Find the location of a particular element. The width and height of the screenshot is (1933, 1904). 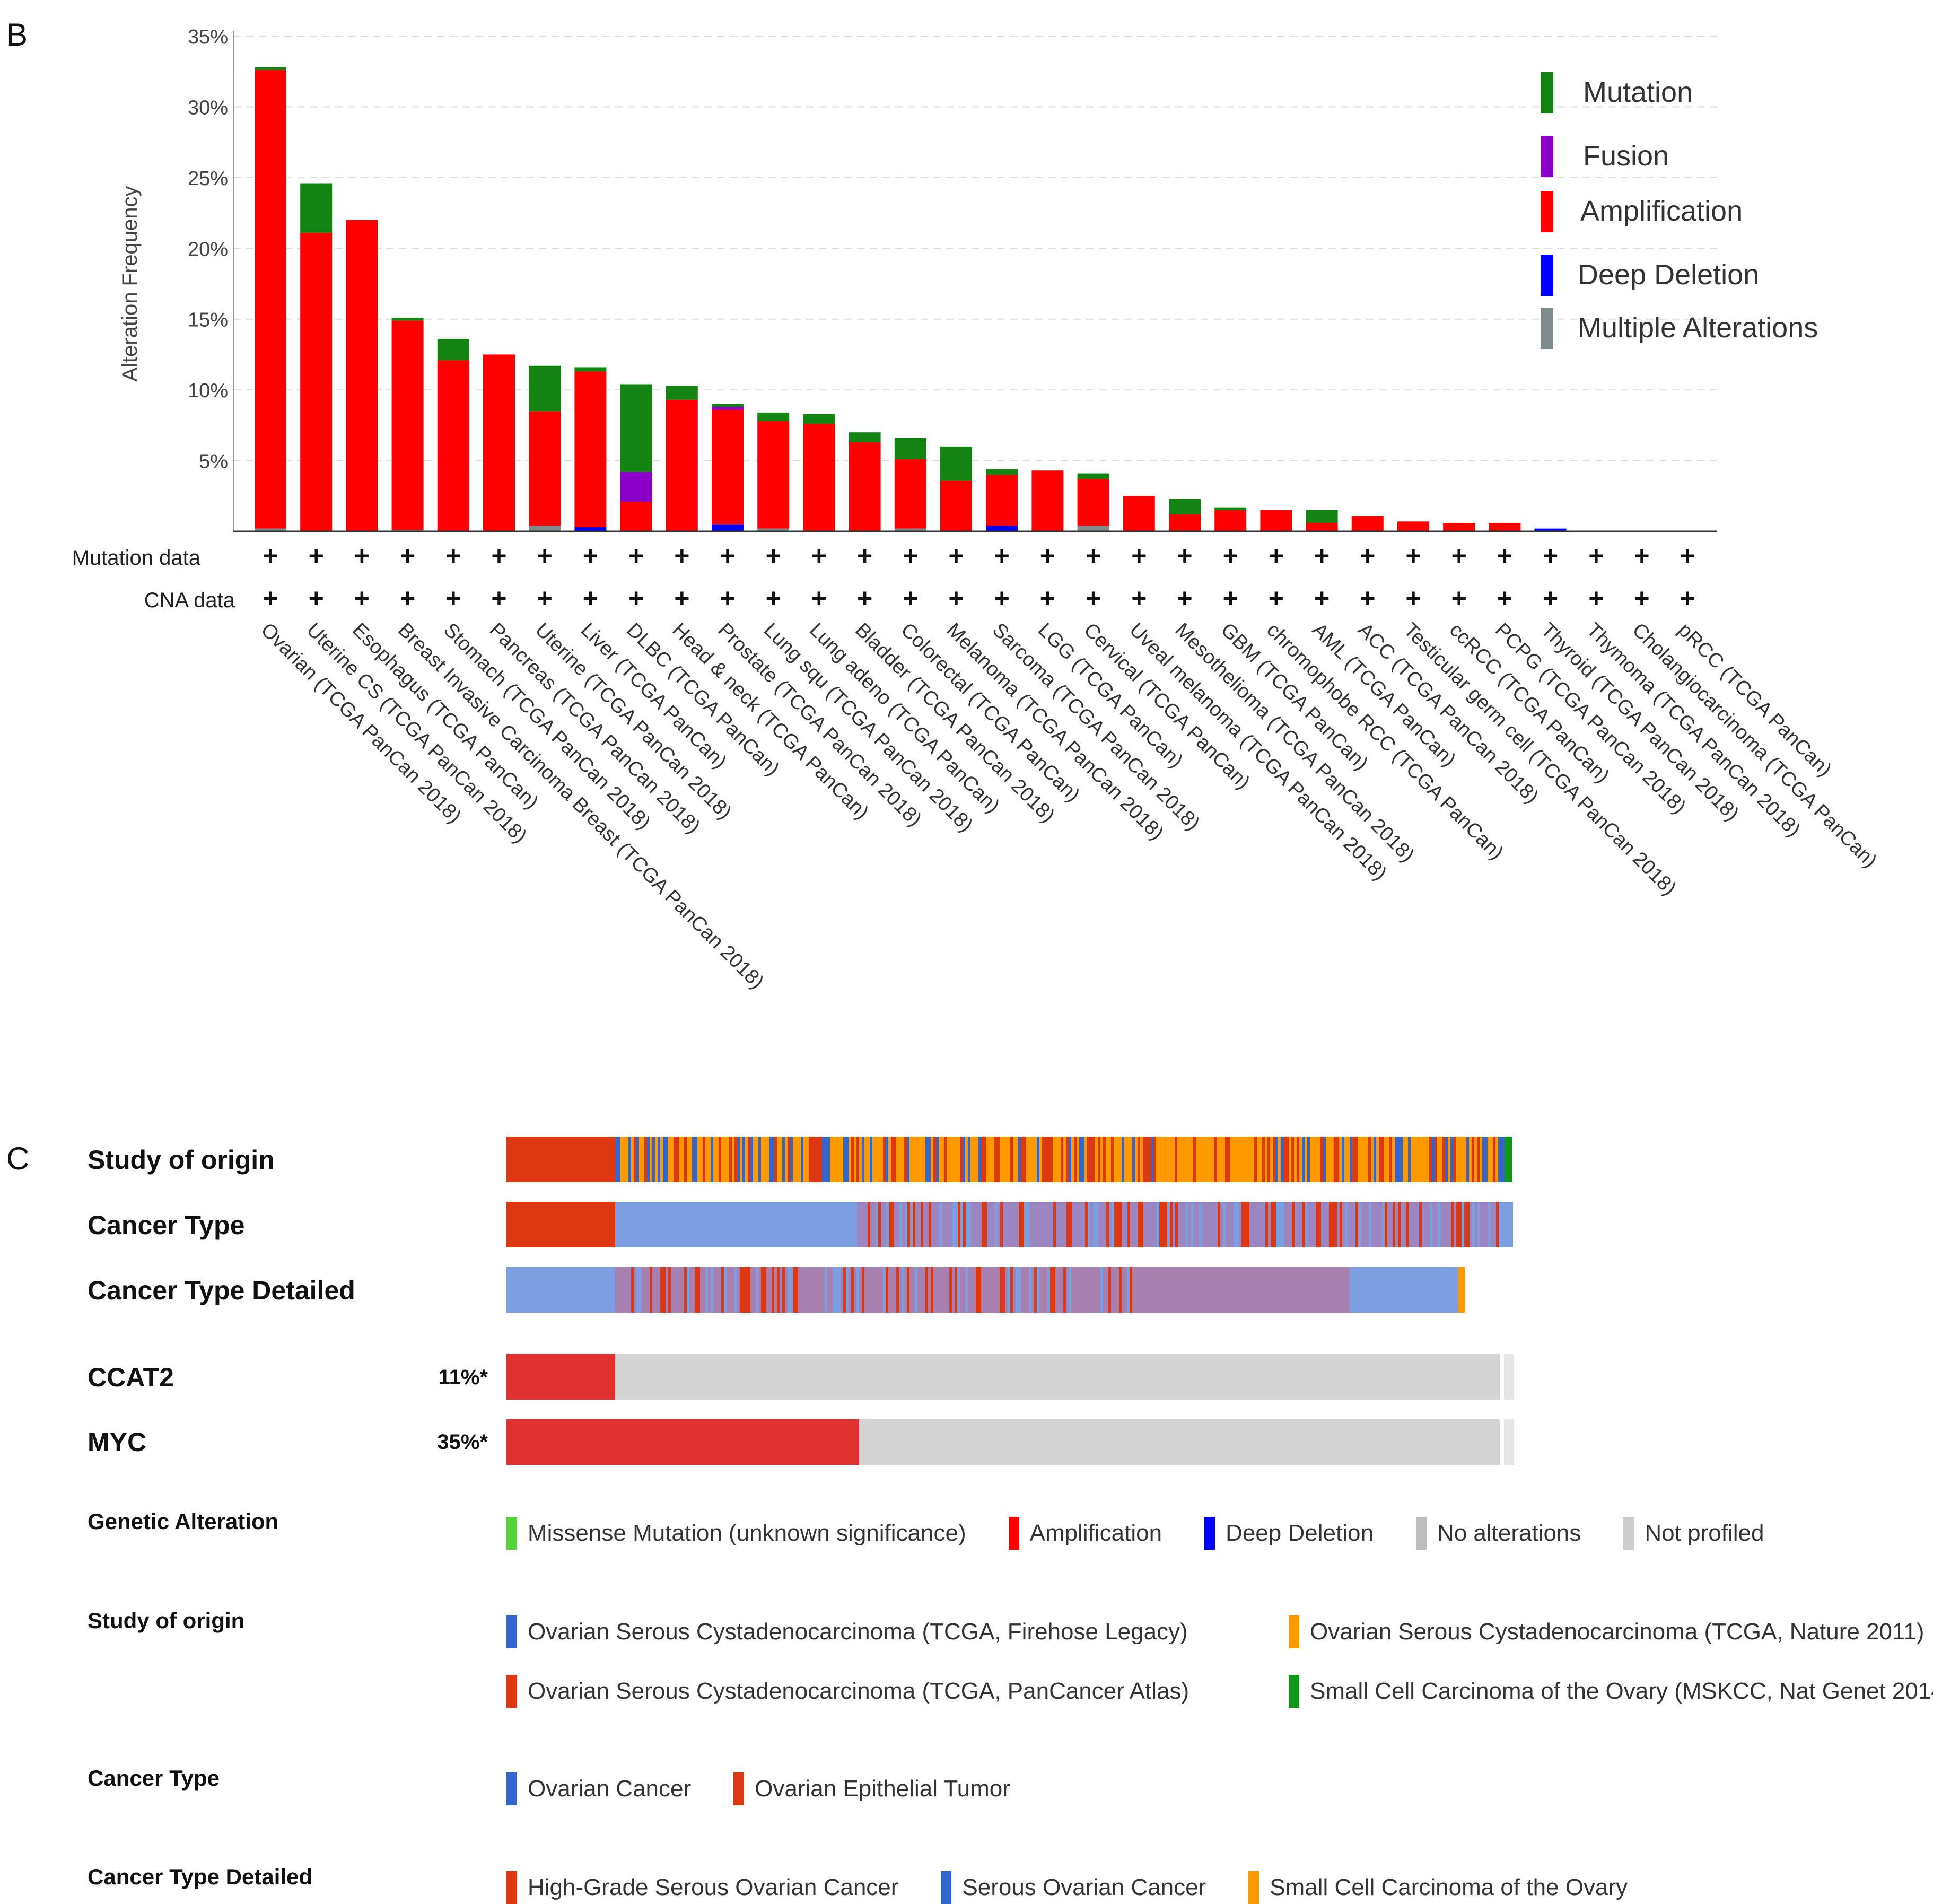

legend-item: High-Grade Serous Ovarian Cancer is located at coordinates (702, 1888).